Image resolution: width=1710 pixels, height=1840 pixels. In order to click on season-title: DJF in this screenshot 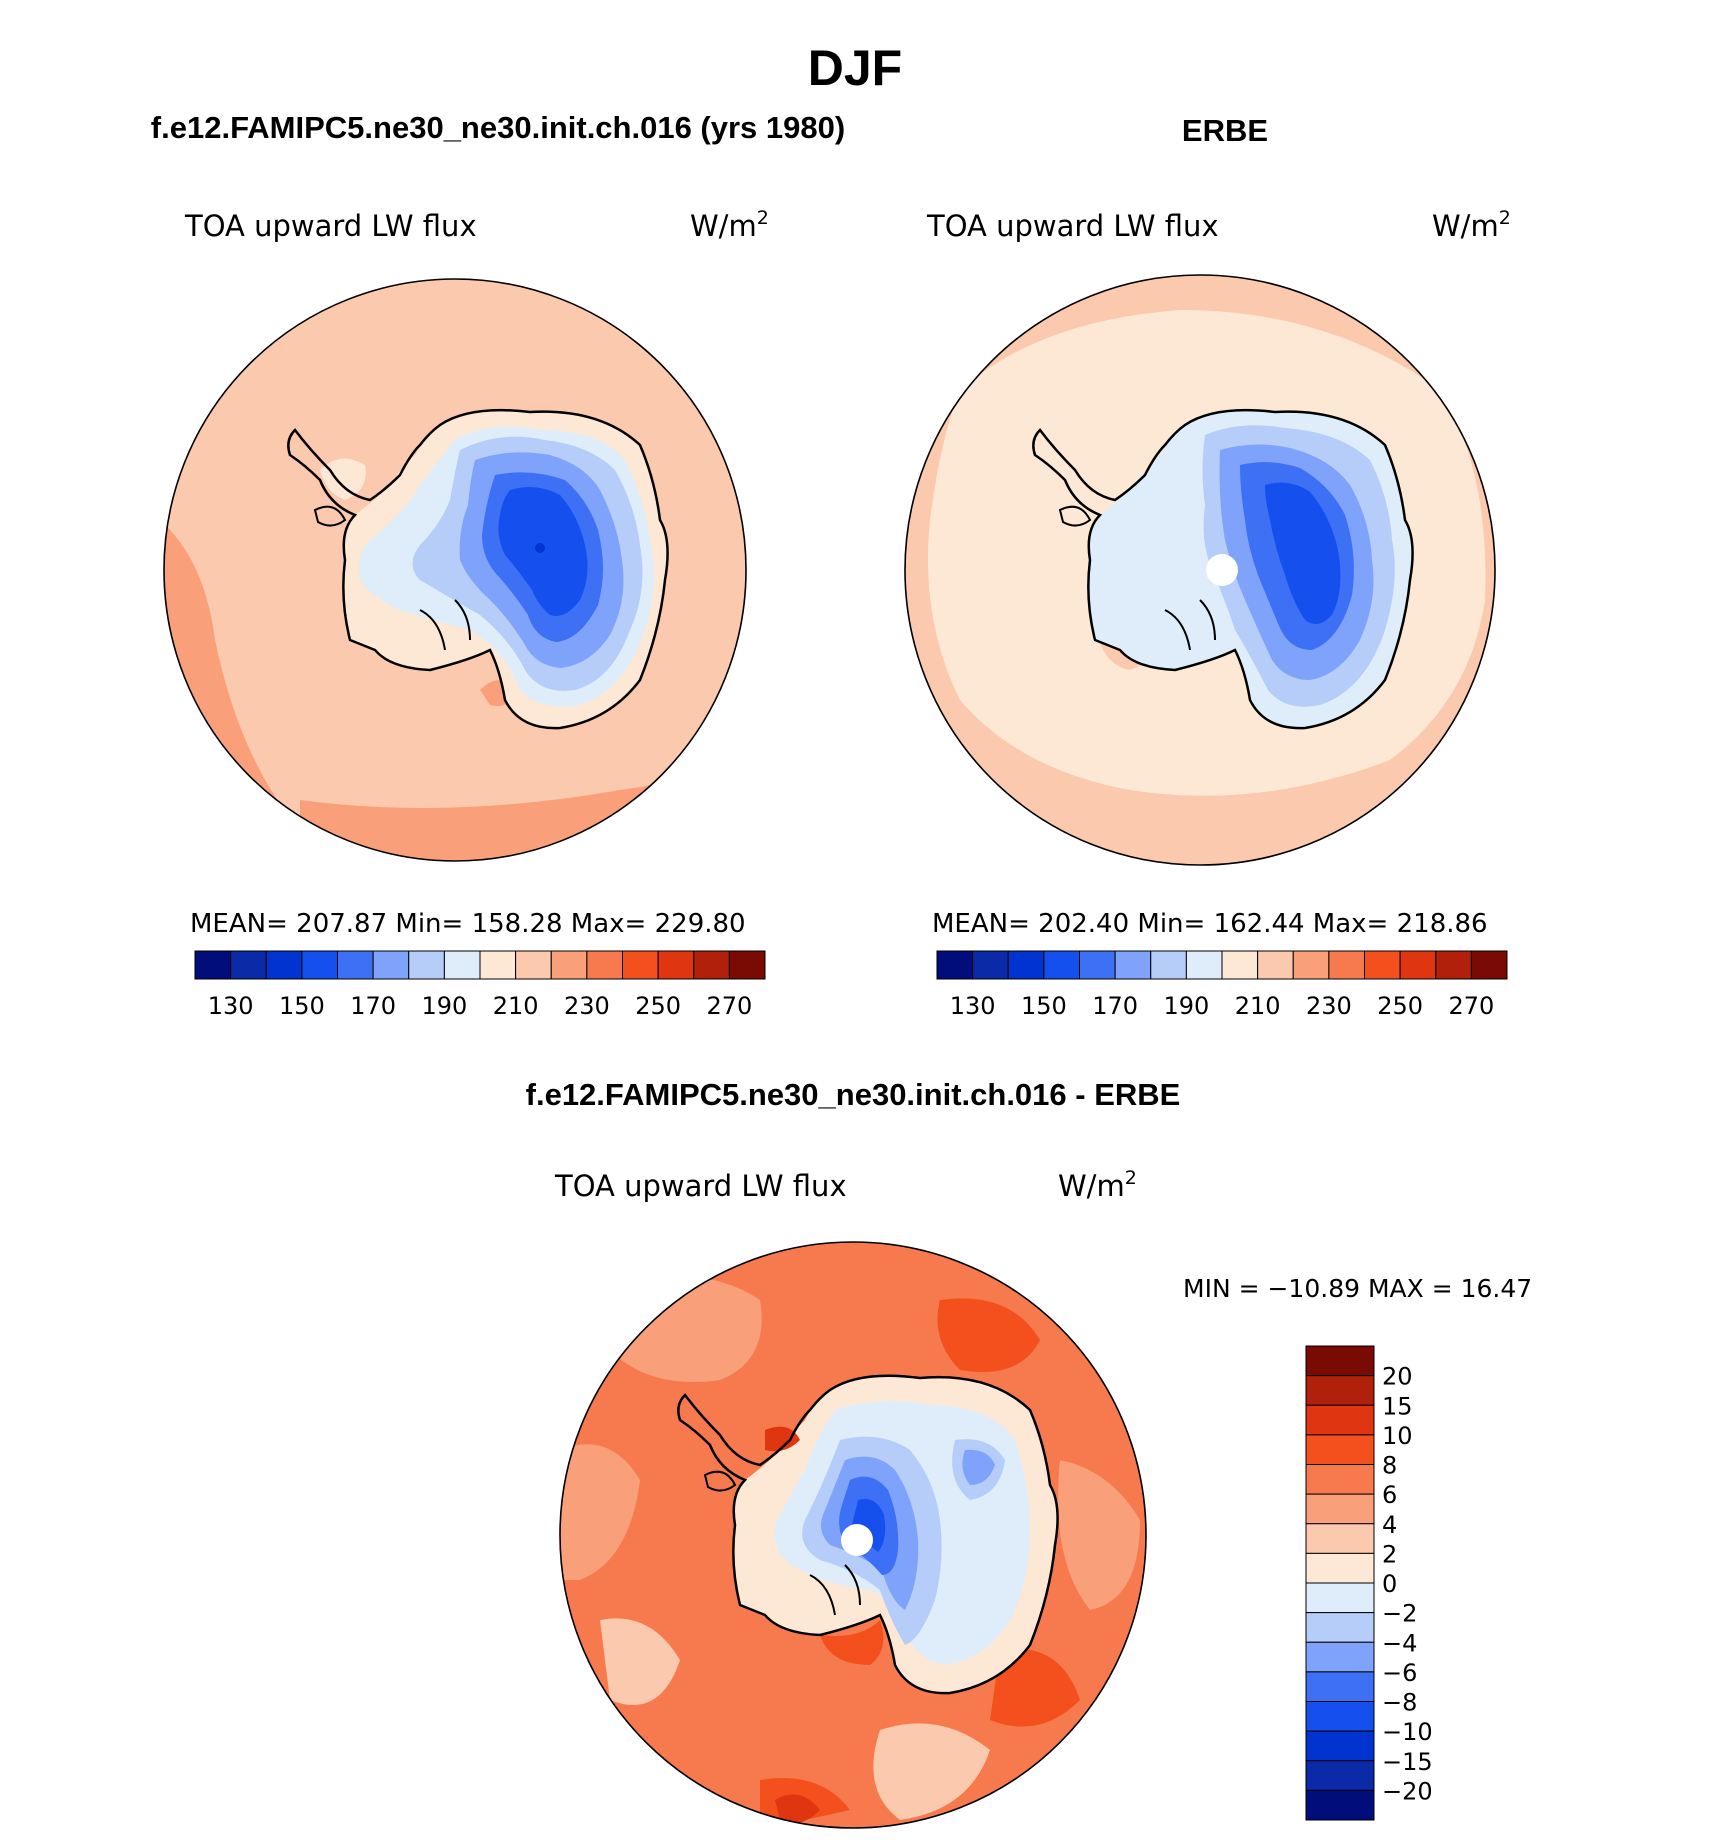, I will do `click(855, 68)`.